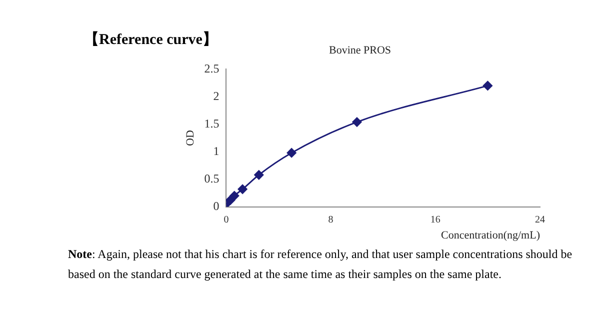  Describe the element at coordinates (212, 178) in the screenshot. I see `y-tick-label: 0.5` at that location.